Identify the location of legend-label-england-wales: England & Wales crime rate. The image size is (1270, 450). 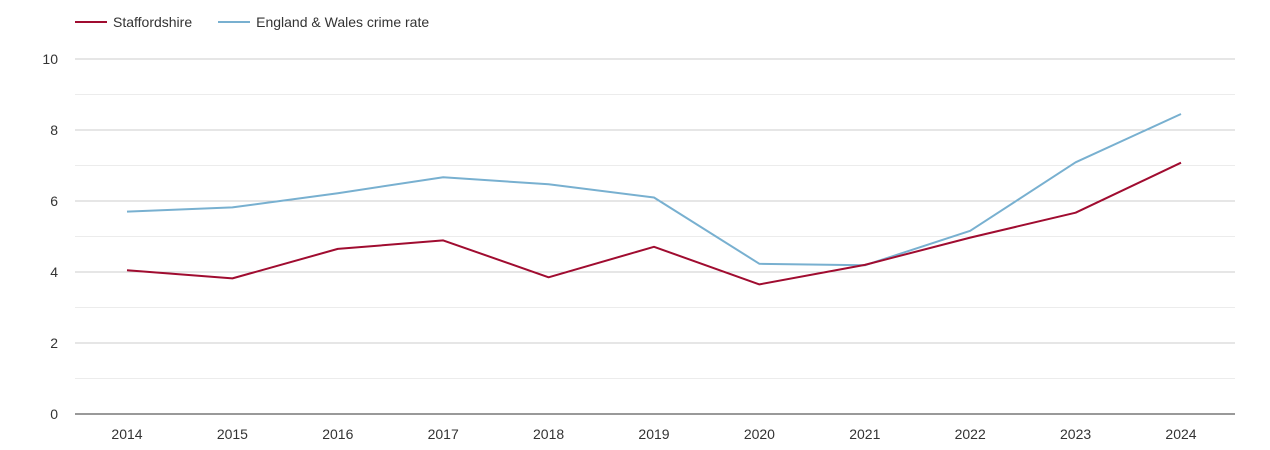
(343, 22).